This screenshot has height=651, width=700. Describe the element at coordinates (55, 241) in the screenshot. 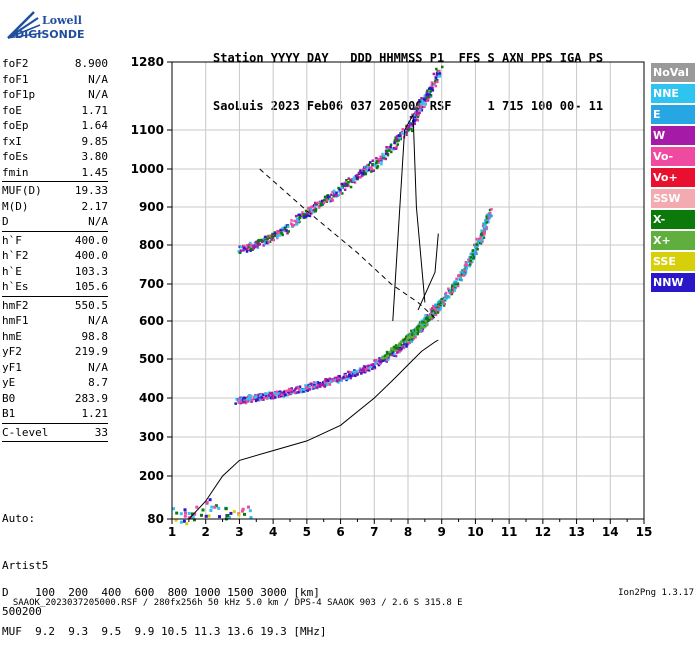

I see `param-row: h`F 400.0` at that location.